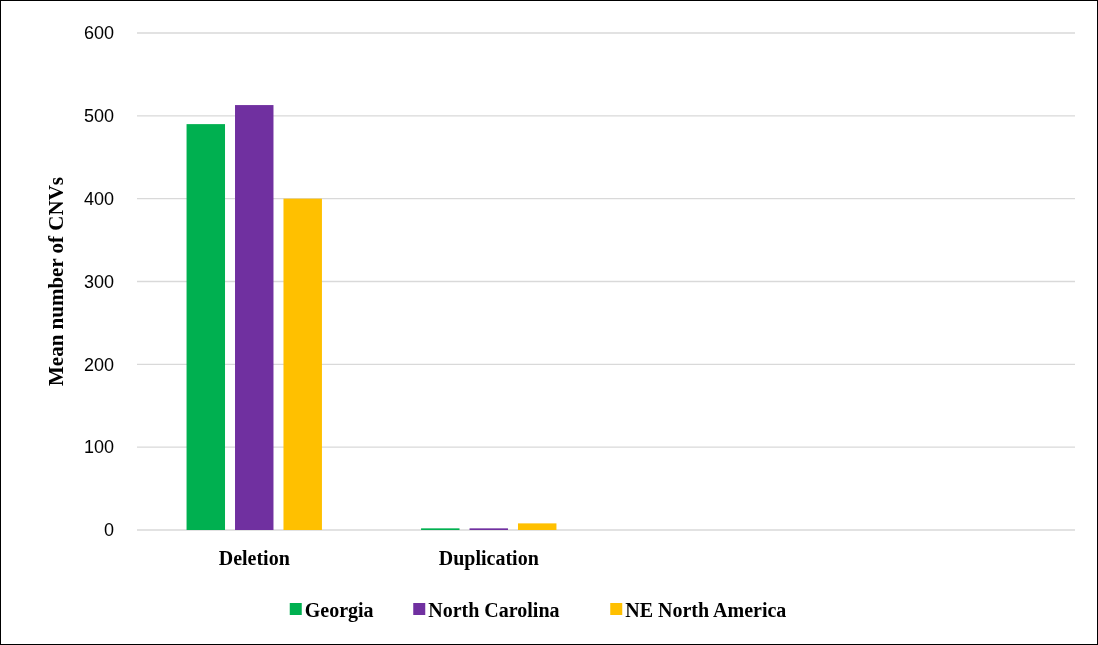 This screenshot has height=645, width=1098. What do you see at coordinates (108, 530) in the screenshot?
I see `y-tick-label: 0` at bounding box center [108, 530].